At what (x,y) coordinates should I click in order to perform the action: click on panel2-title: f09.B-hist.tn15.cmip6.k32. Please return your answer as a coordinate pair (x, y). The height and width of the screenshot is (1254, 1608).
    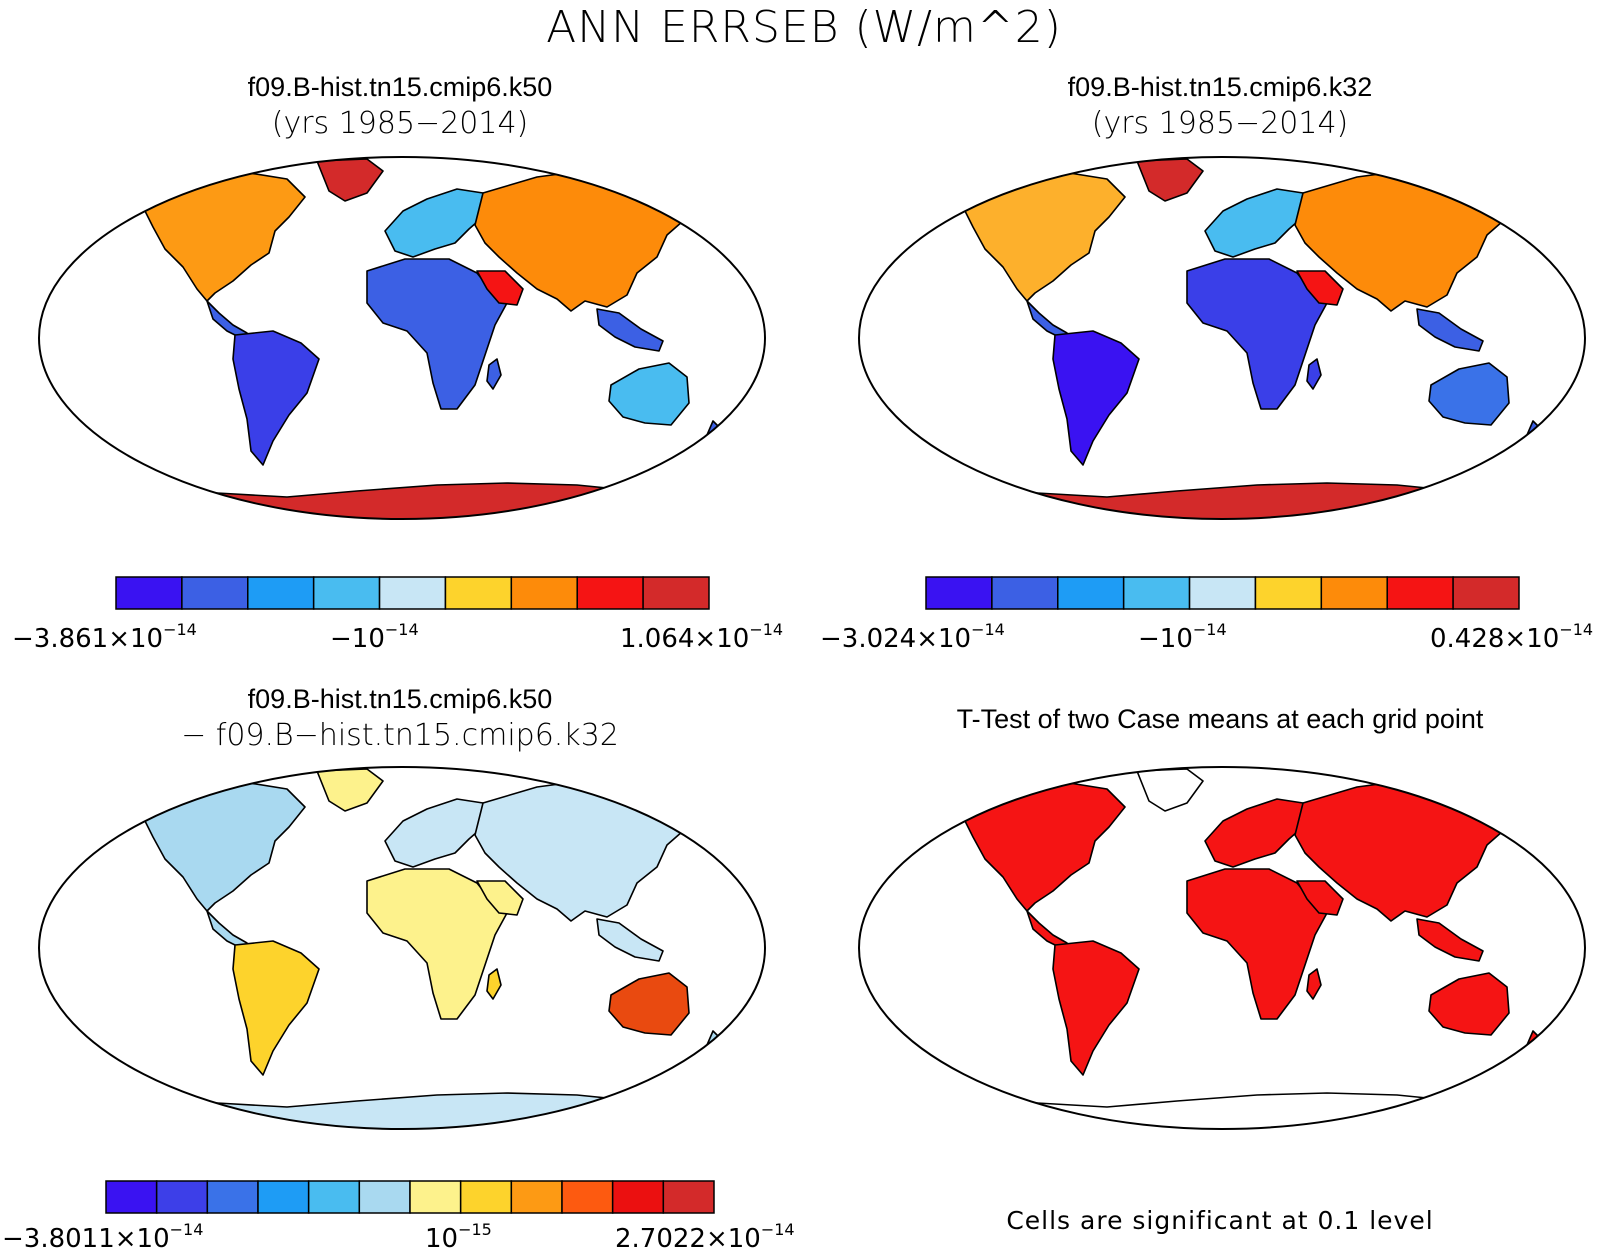
    Looking at the image, I should click on (1220, 87).